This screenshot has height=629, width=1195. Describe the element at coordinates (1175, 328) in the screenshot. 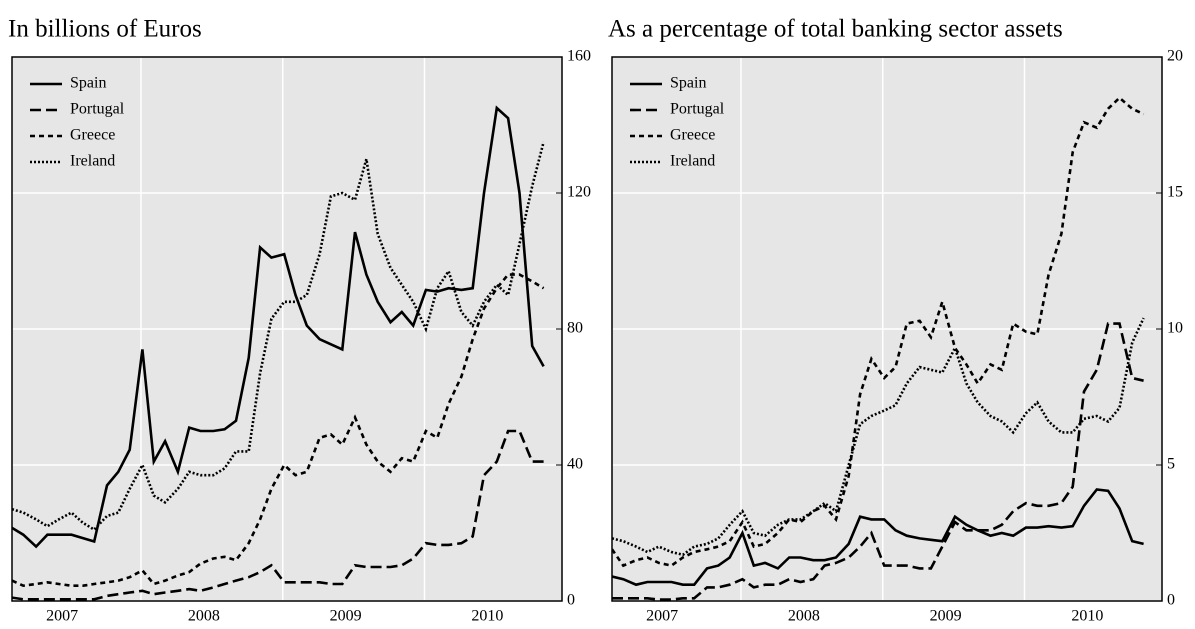

I see `y-tick-label: 10` at that location.